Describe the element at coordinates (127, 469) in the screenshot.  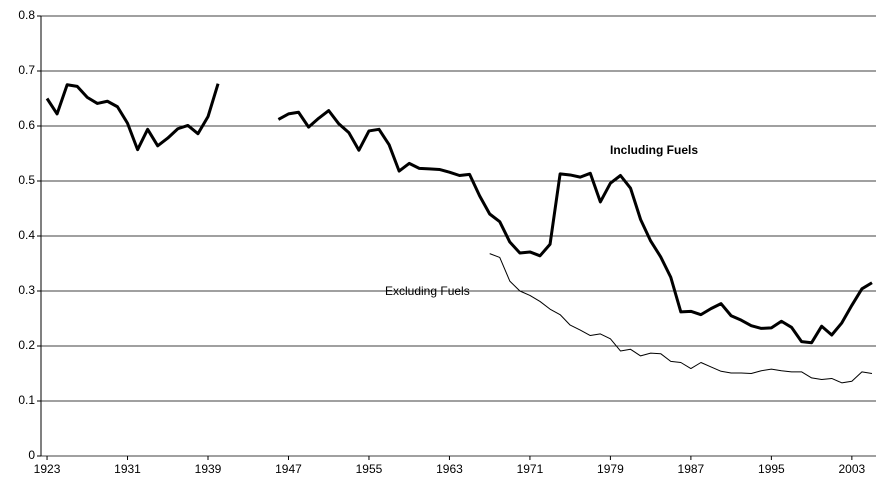
I see `x-tick-label: 1931` at that location.